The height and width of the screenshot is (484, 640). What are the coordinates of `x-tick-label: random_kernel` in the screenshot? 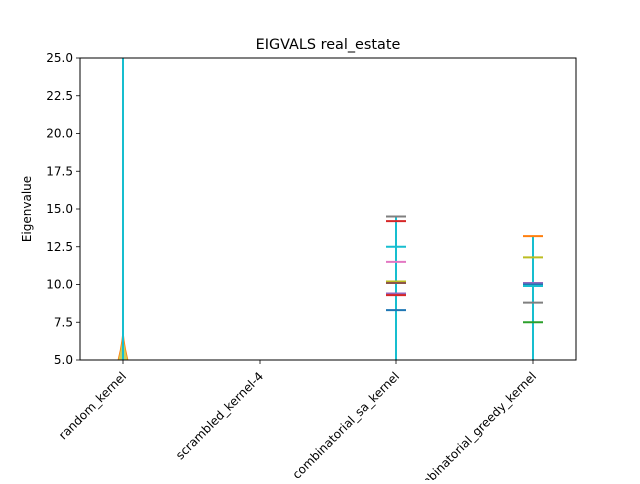 It's located at (92, 405).